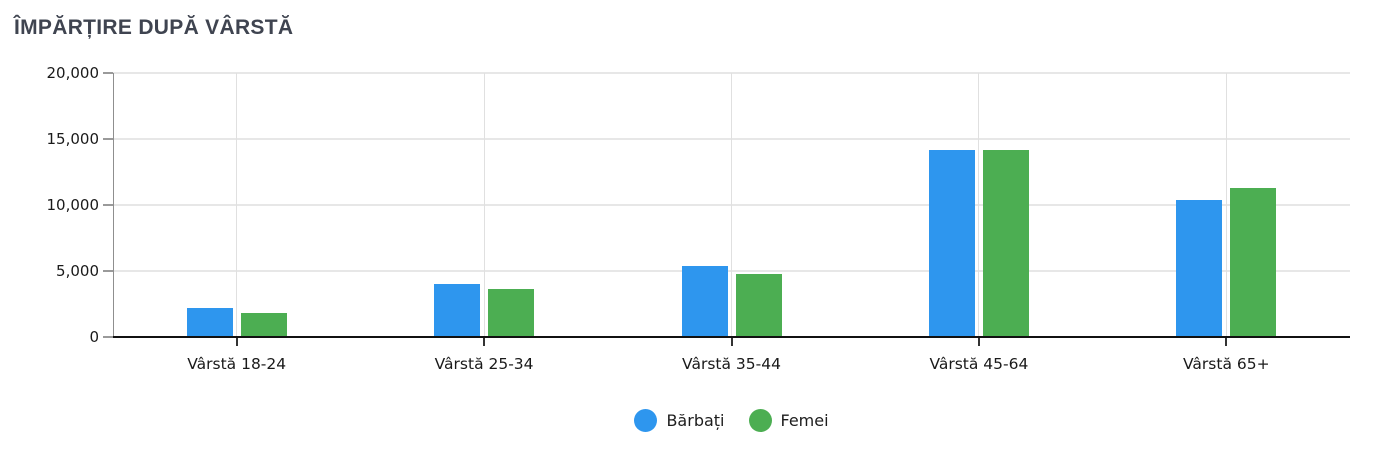  Describe the element at coordinates (979, 364) in the screenshot. I see `x-axis-label: Vârstă 45-64` at that location.